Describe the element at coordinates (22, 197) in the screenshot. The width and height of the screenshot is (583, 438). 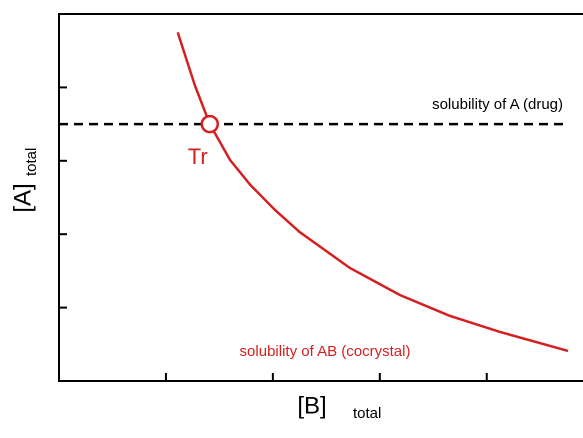
I see `y-axis-label: [A]` at that location.